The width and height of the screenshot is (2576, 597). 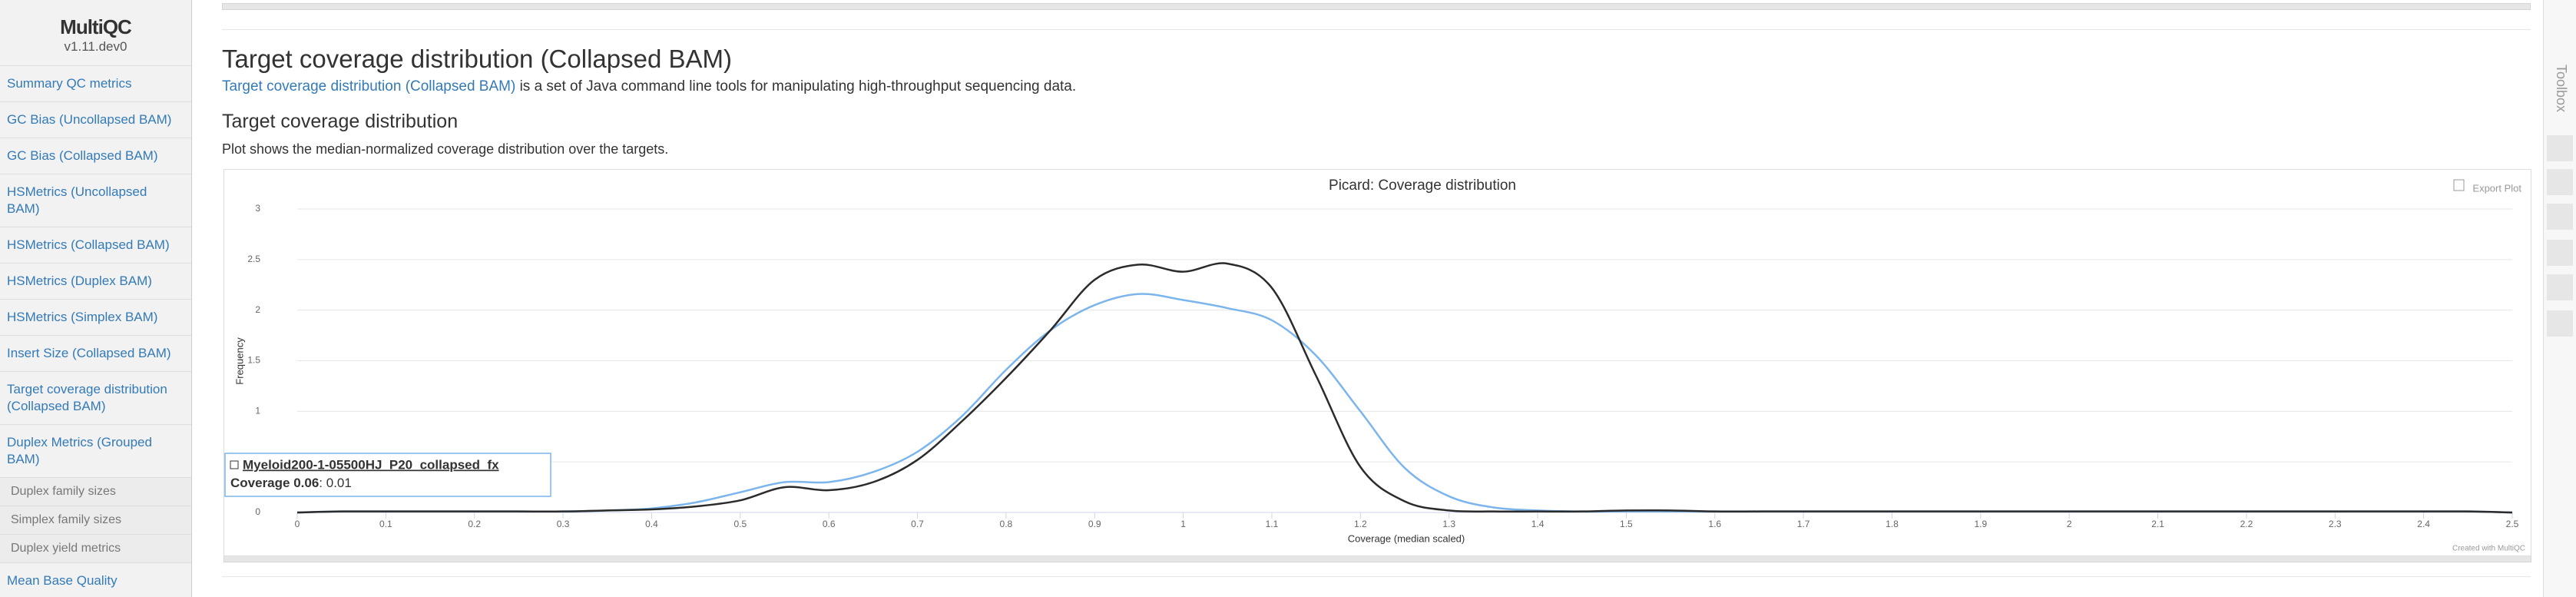 I want to click on x-tick-label: 0.1, so click(x=385, y=524).